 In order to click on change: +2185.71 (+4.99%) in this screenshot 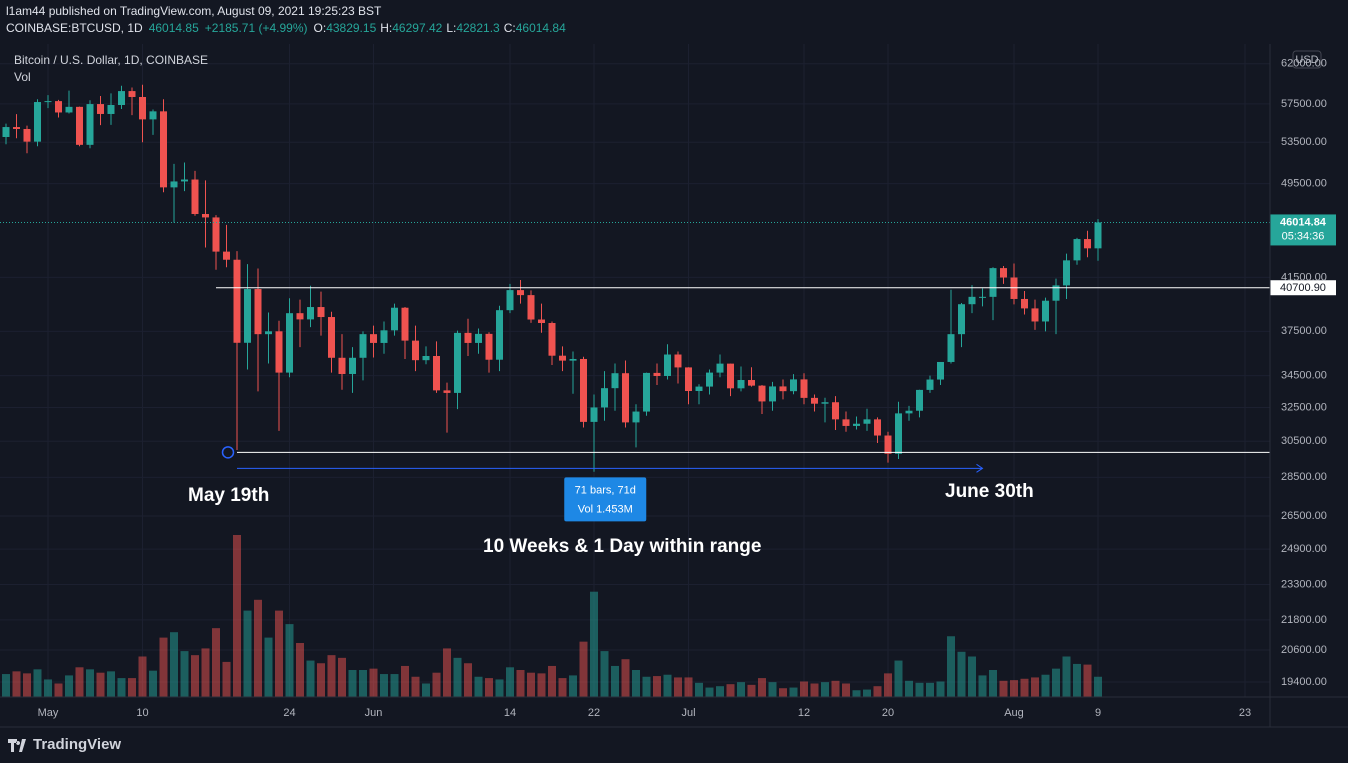, I will do `click(256, 28)`.